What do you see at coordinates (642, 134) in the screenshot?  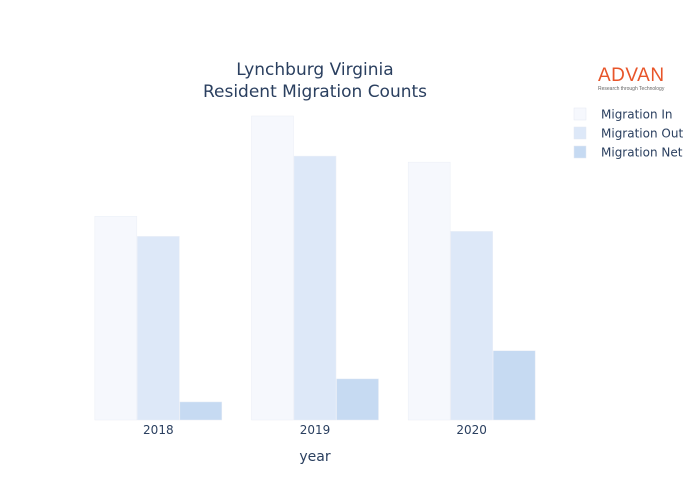 I see `legend-label: Migration Out` at bounding box center [642, 134].